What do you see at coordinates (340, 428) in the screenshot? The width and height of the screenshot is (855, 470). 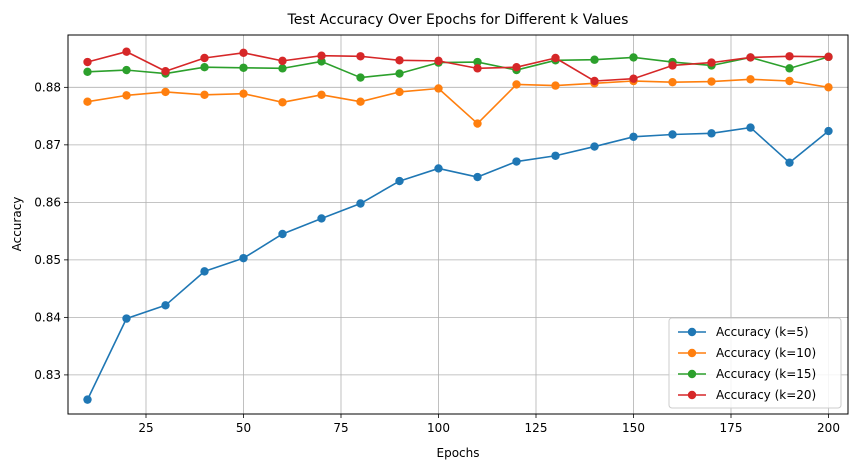 I see `x-tick-label: 75` at bounding box center [340, 428].